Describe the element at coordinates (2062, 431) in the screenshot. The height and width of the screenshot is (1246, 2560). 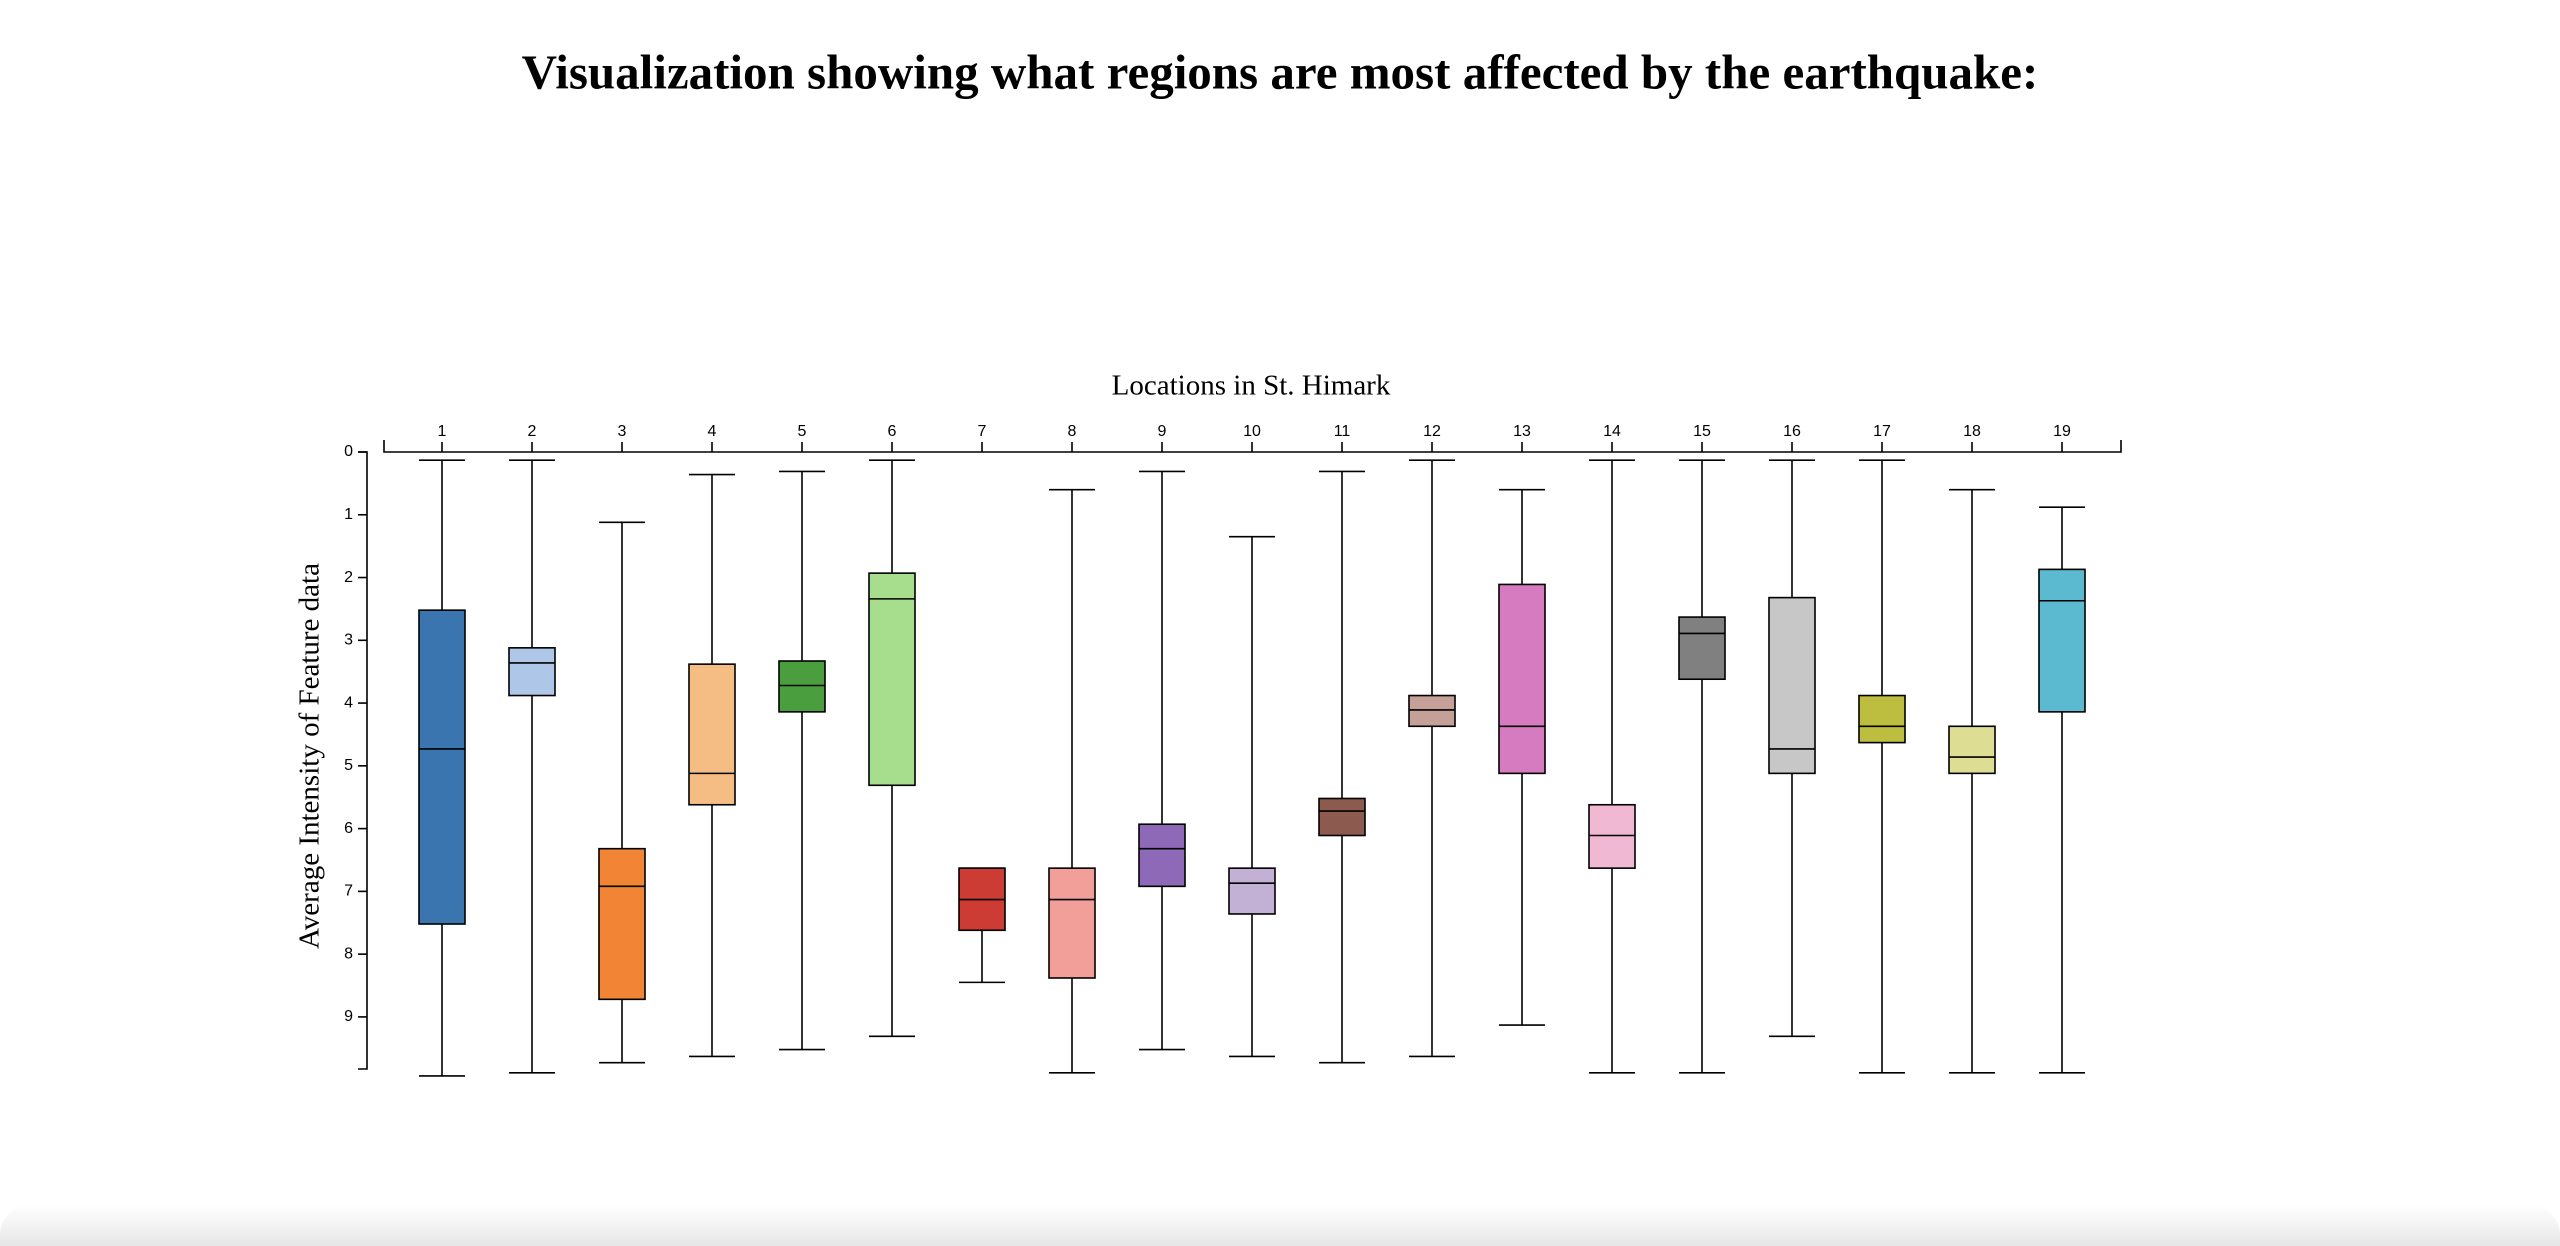
I see `x-tick-label: 19` at that location.